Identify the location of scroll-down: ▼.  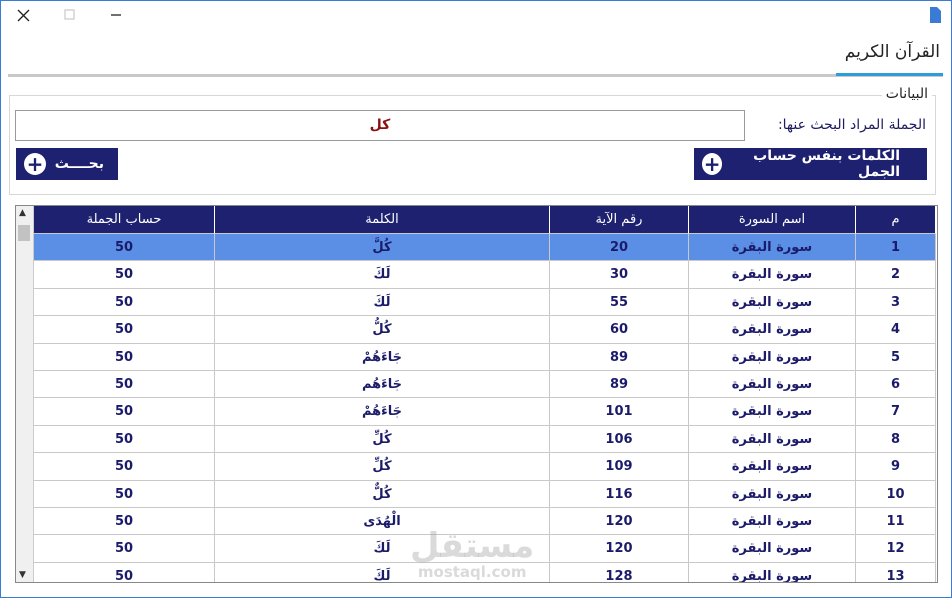
(22, 575).